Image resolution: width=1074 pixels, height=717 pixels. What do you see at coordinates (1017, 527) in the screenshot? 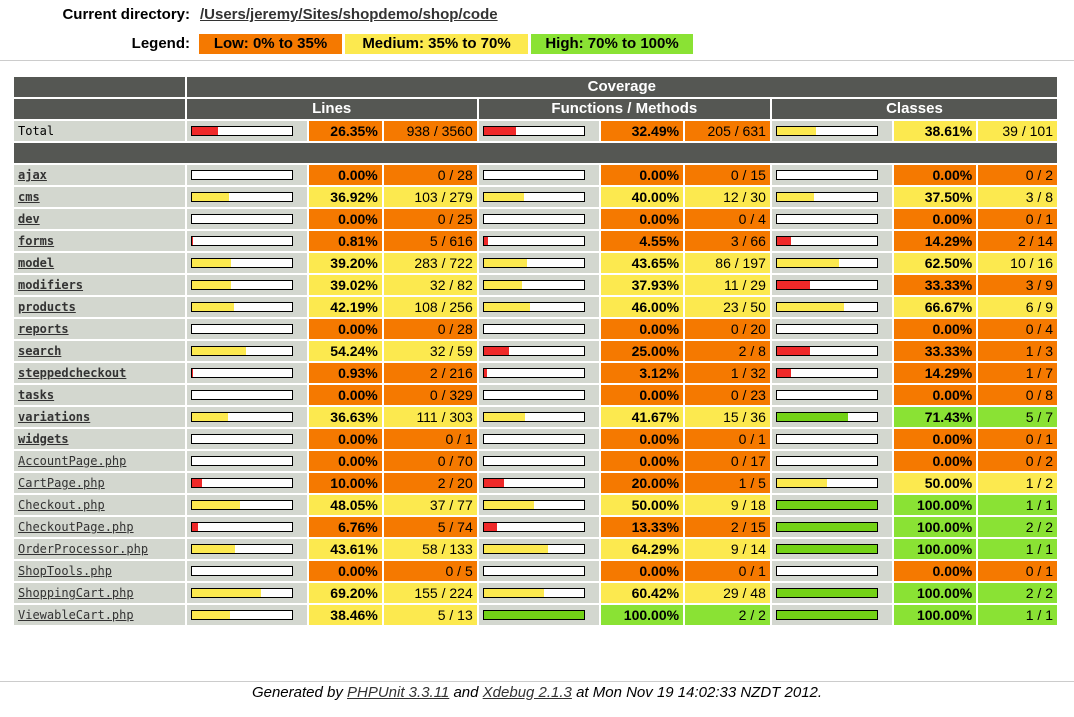
I see `classes-count: 2 / 2` at bounding box center [1017, 527].